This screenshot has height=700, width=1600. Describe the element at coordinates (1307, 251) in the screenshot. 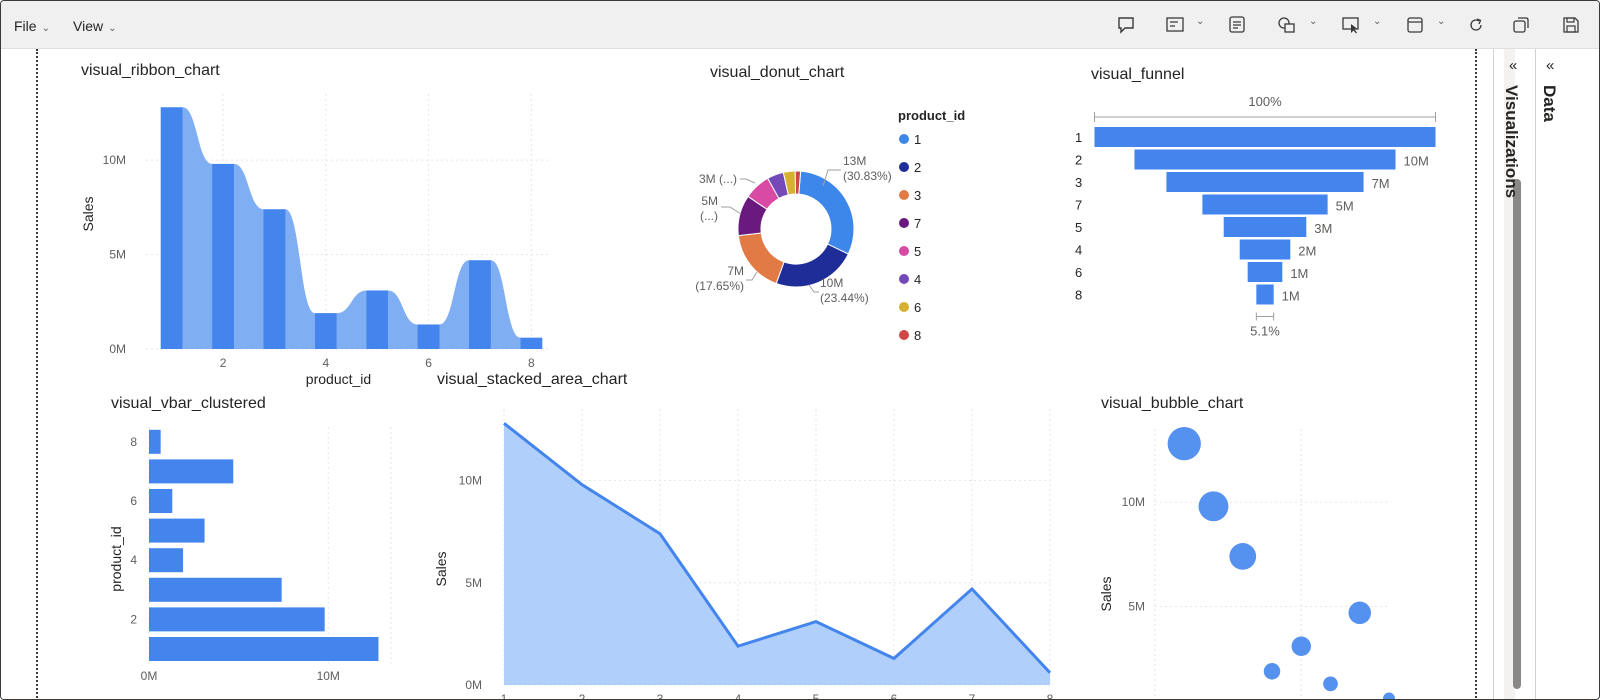

I see `funnel-value-label: 2M` at that location.